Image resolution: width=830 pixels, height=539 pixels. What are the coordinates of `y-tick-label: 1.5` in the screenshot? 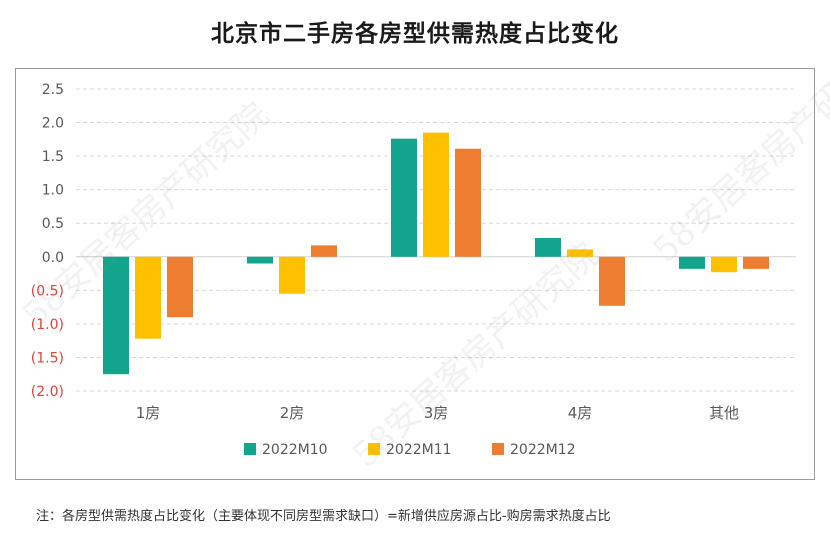 It's located at (53, 157).